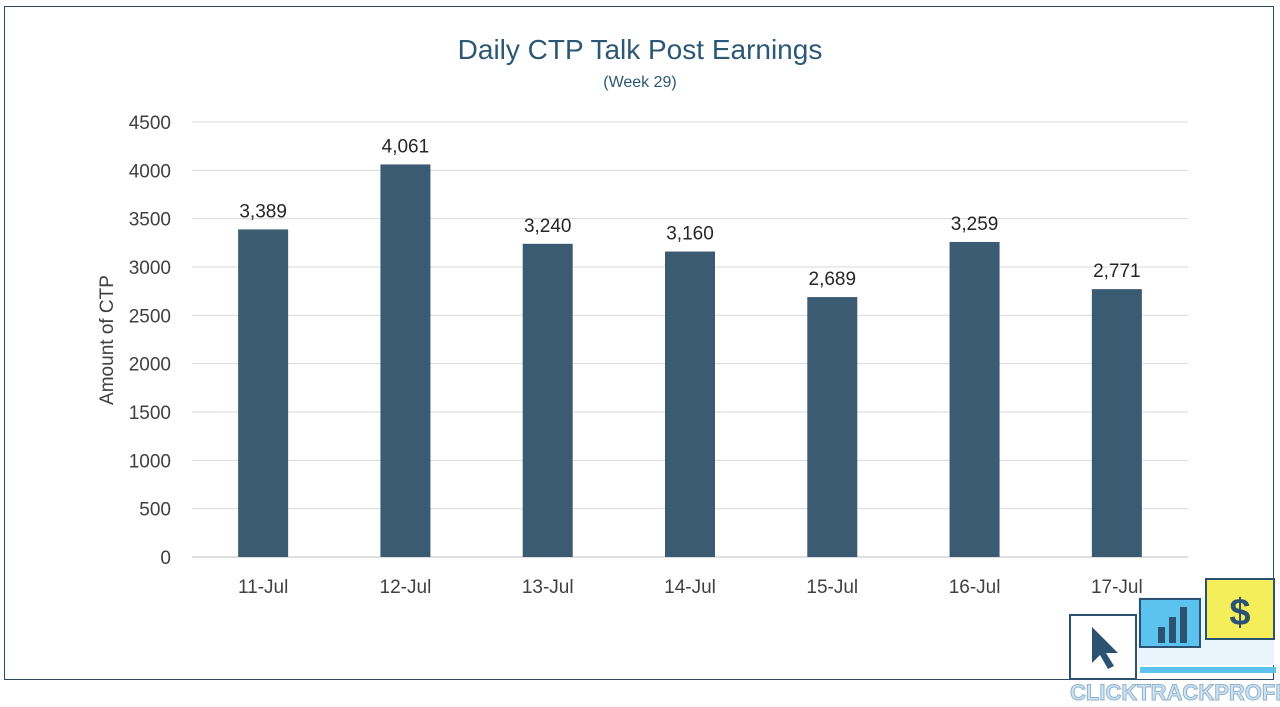  What do you see at coordinates (263, 211) in the screenshot?
I see `data-label: 3,389` at bounding box center [263, 211].